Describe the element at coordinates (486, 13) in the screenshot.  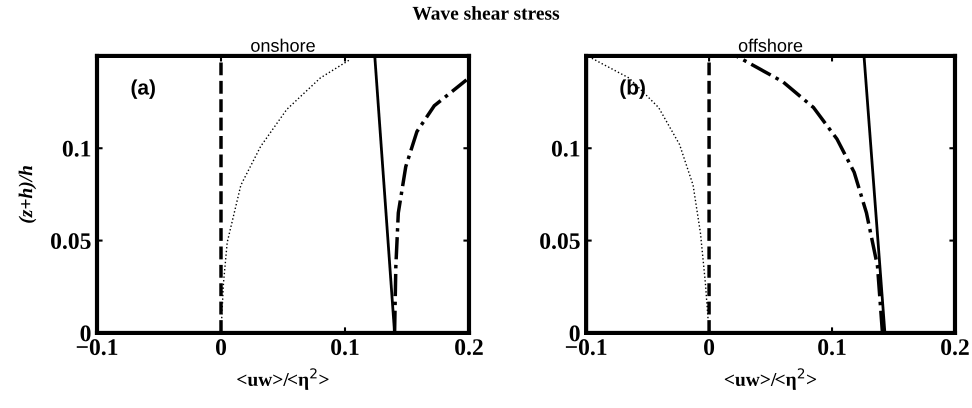
I see `chart-title: Wave shear stress` at that location.